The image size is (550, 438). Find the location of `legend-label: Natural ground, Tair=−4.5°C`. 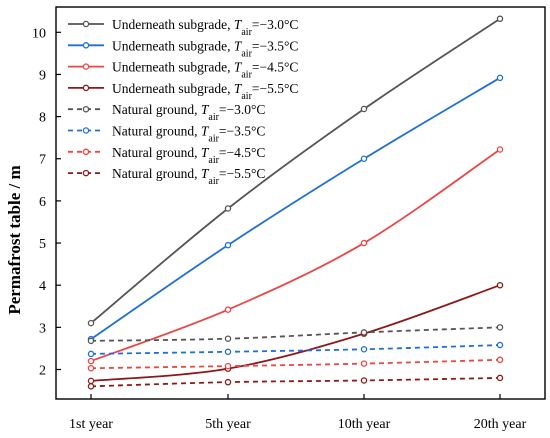

legend-label: Natural ground, Tair=−4.5°C is located at coordinates (188, 155).